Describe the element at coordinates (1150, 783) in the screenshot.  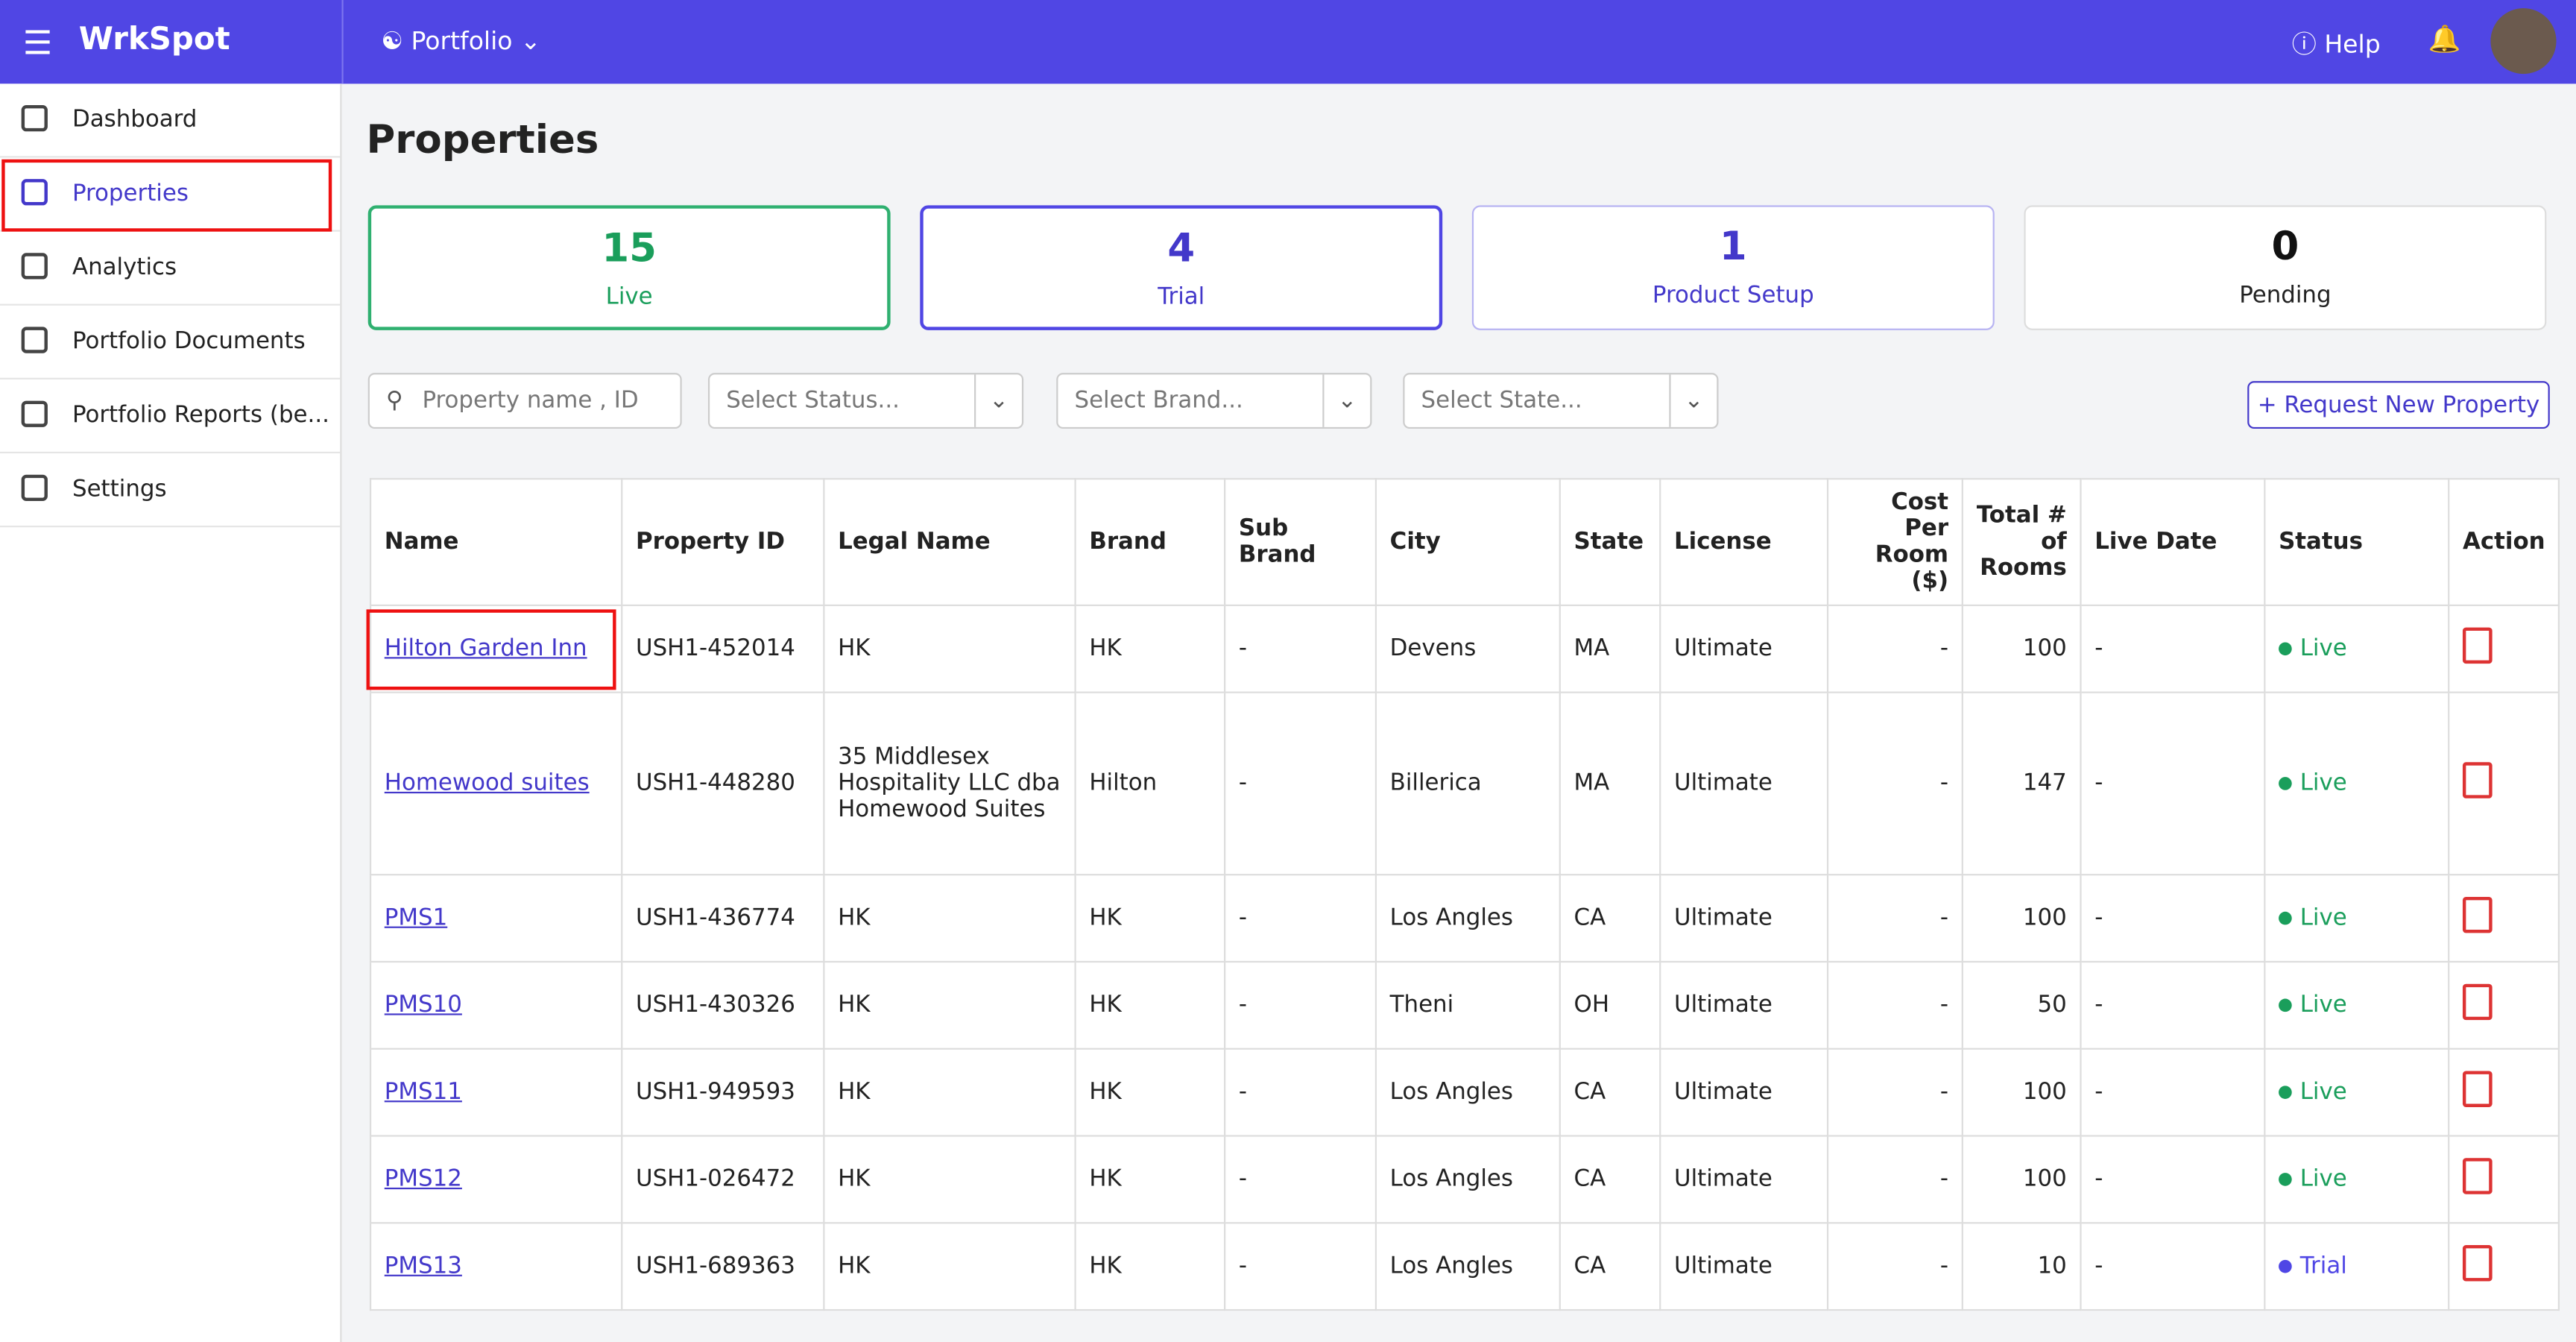
I see `cell: Hilton` at that location.